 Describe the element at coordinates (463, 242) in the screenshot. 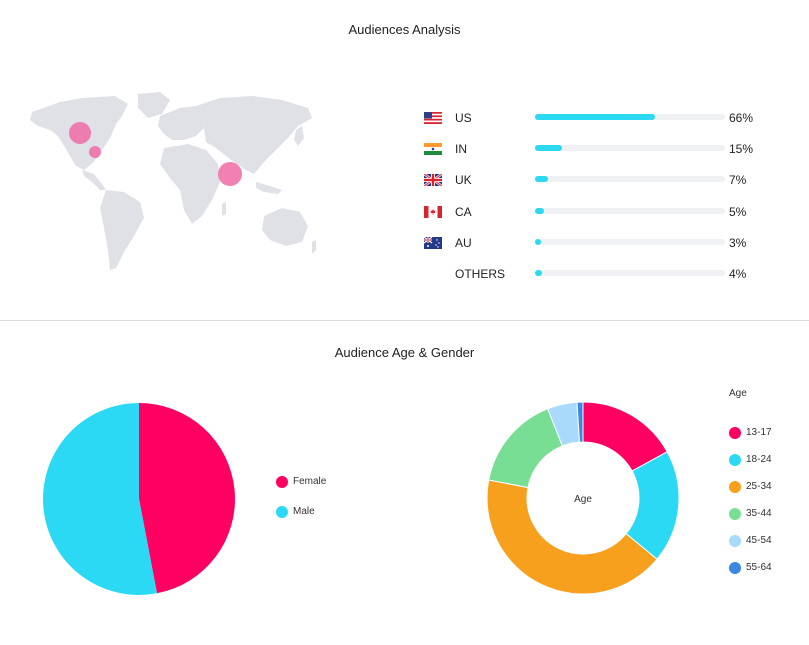

I see `country-code: AU` at that location.